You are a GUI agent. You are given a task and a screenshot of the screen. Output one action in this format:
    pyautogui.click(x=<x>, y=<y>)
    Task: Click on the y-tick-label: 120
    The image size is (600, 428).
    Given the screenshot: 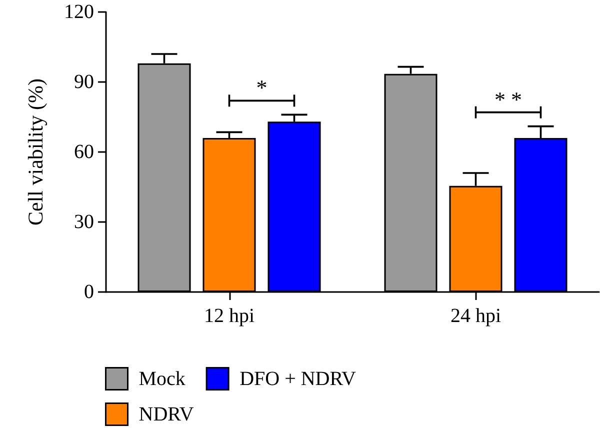 What is the action you would take?
    pyautogui.click(x=79, y=12)
    